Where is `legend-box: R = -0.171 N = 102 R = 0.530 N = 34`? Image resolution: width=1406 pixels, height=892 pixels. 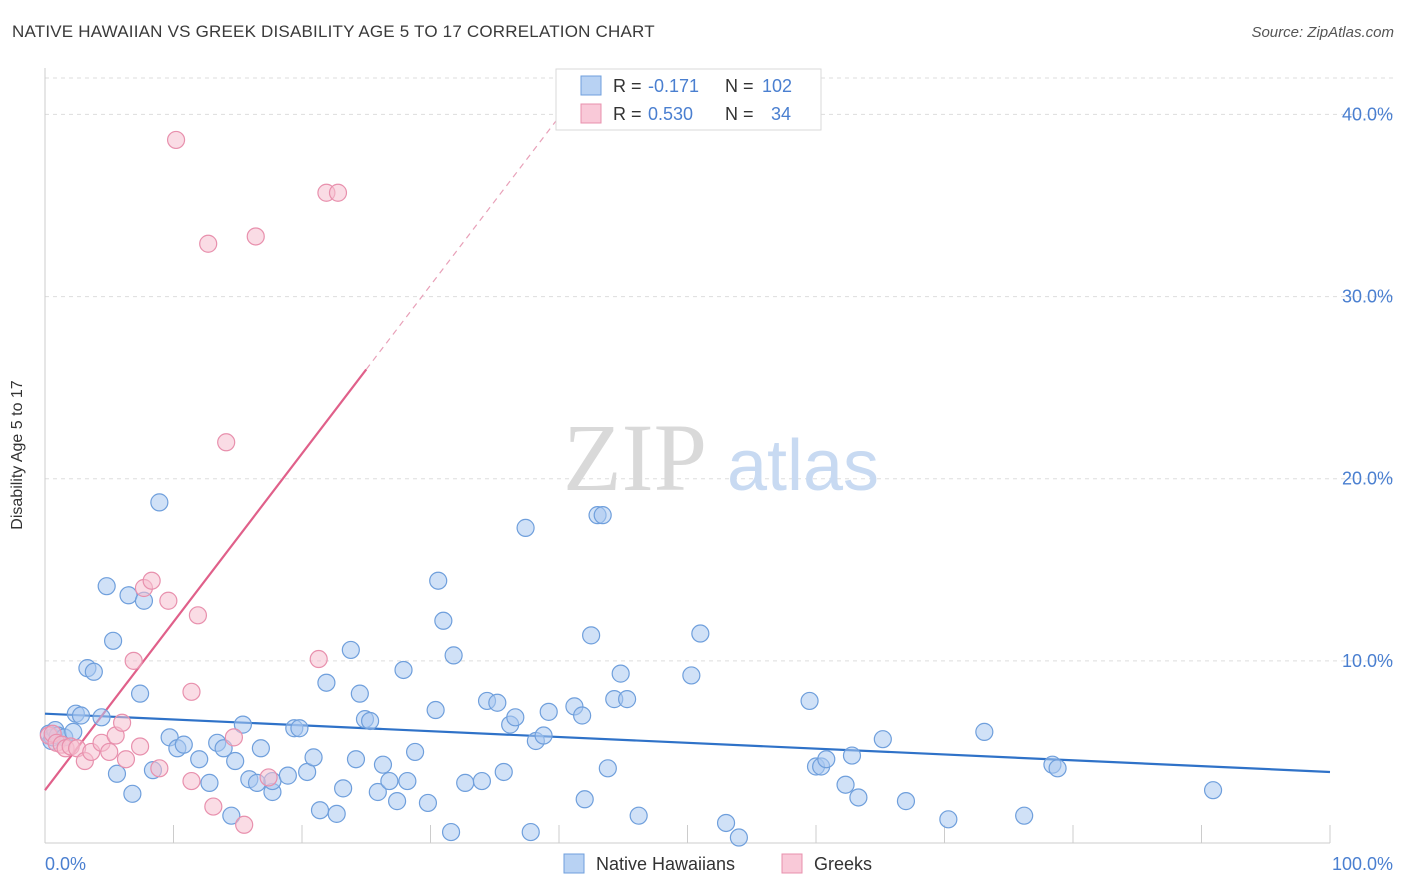 legend-box: R = -0.171 N = 102 R = 0.530 N = 34 is located at coordinates (688, 99).